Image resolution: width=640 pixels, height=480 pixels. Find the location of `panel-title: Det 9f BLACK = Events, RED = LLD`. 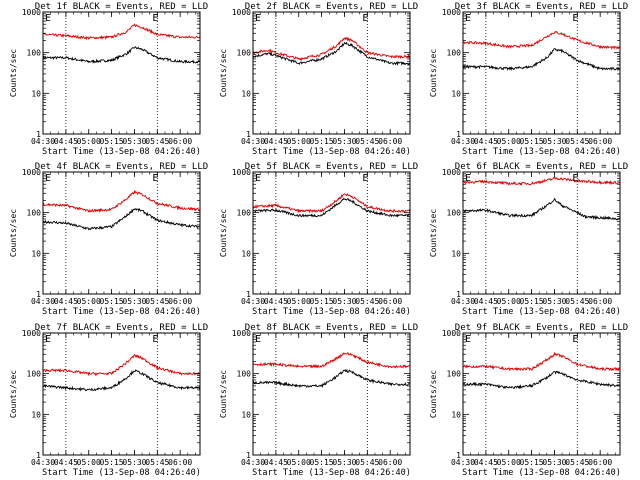

panel-title: Det 9f BLACK = Events, RED = LLD is located at coordinates (541, 328).